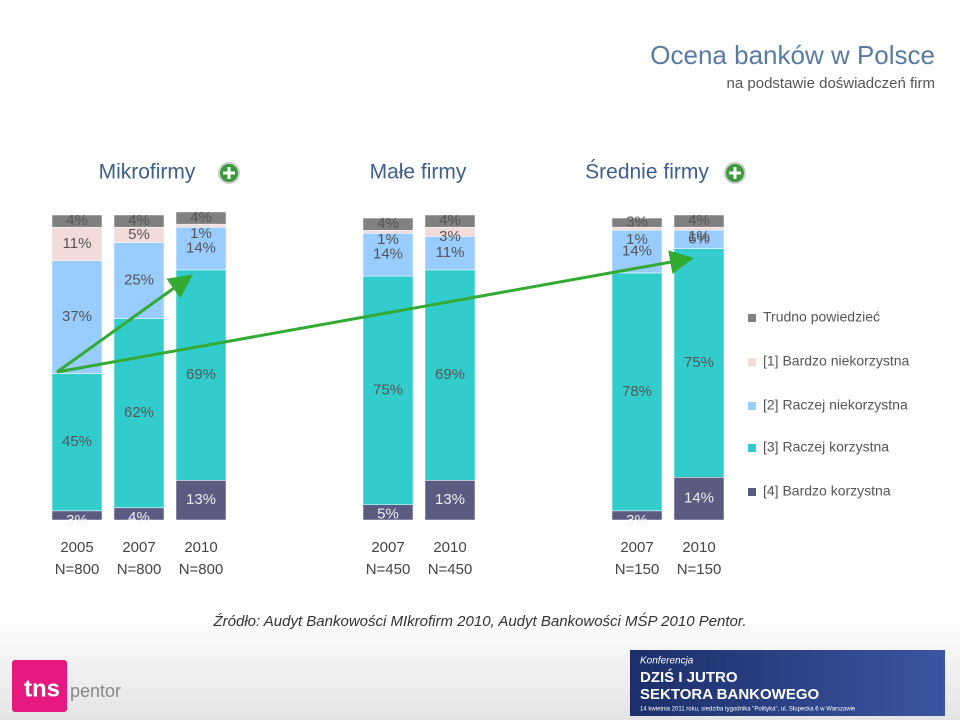 The height and width of the screenshot is (720, 960). I want to click on subtitle: na podstawie doświadczeń firm, so click(831, 83).